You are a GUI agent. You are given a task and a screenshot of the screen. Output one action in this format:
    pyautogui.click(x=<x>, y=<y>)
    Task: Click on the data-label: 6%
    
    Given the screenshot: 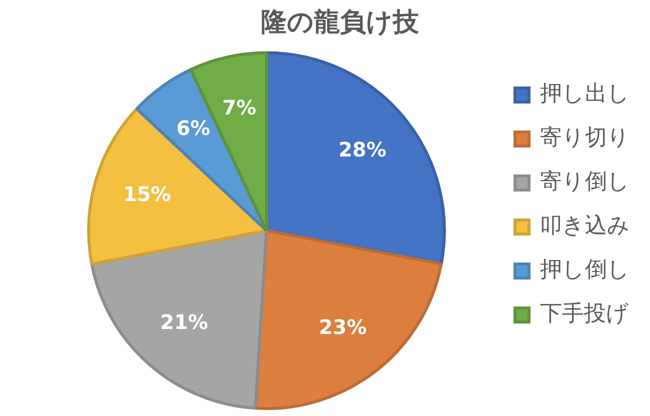 What is the action you would take?
    pyautogui.click(x=193, y=128)
    